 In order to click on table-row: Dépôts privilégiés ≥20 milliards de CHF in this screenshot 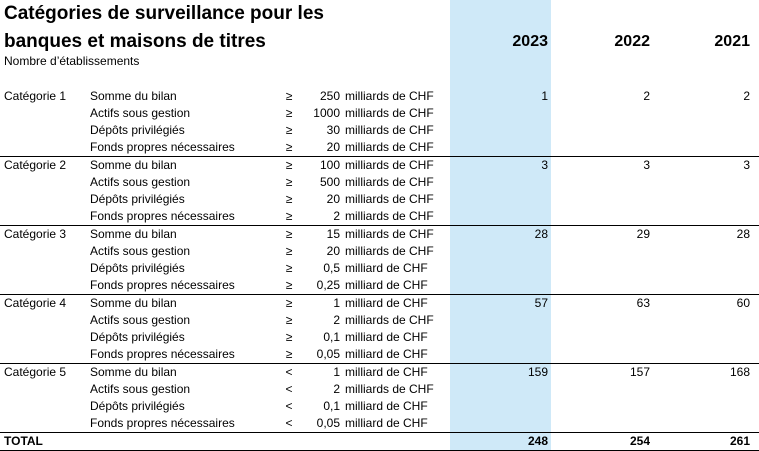, I will do `click(379, 199)`.